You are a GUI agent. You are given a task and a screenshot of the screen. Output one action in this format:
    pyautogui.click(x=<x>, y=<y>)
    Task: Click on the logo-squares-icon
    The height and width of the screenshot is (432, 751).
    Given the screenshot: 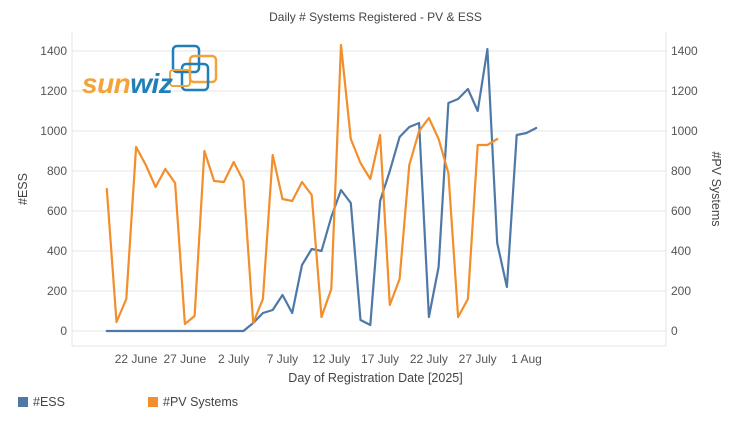 What is the action you would take?
    pyautogui.click(x=193, y=68)
    